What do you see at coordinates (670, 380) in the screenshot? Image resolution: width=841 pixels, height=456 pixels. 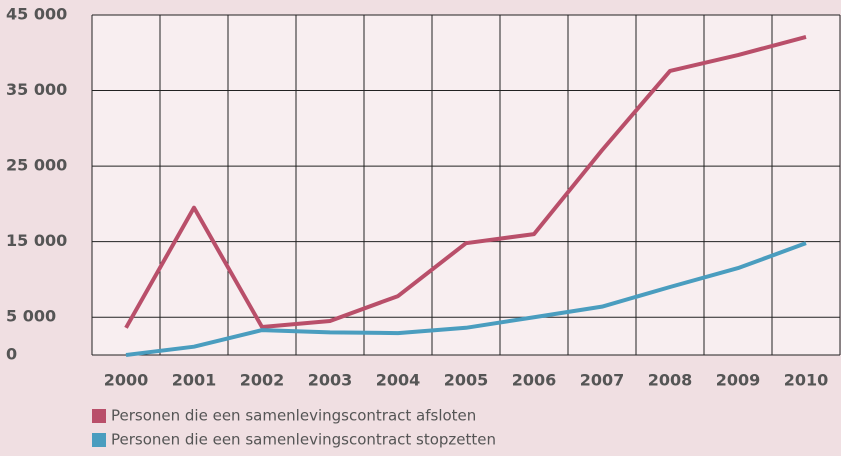 I see `x-tick-label: 2008` at bounding box center [670, 380].